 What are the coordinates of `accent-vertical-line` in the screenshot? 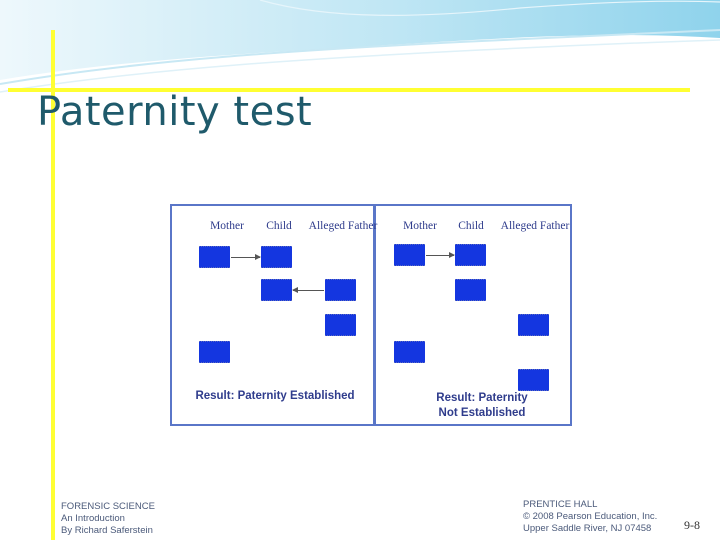 It's located at (53, 285).